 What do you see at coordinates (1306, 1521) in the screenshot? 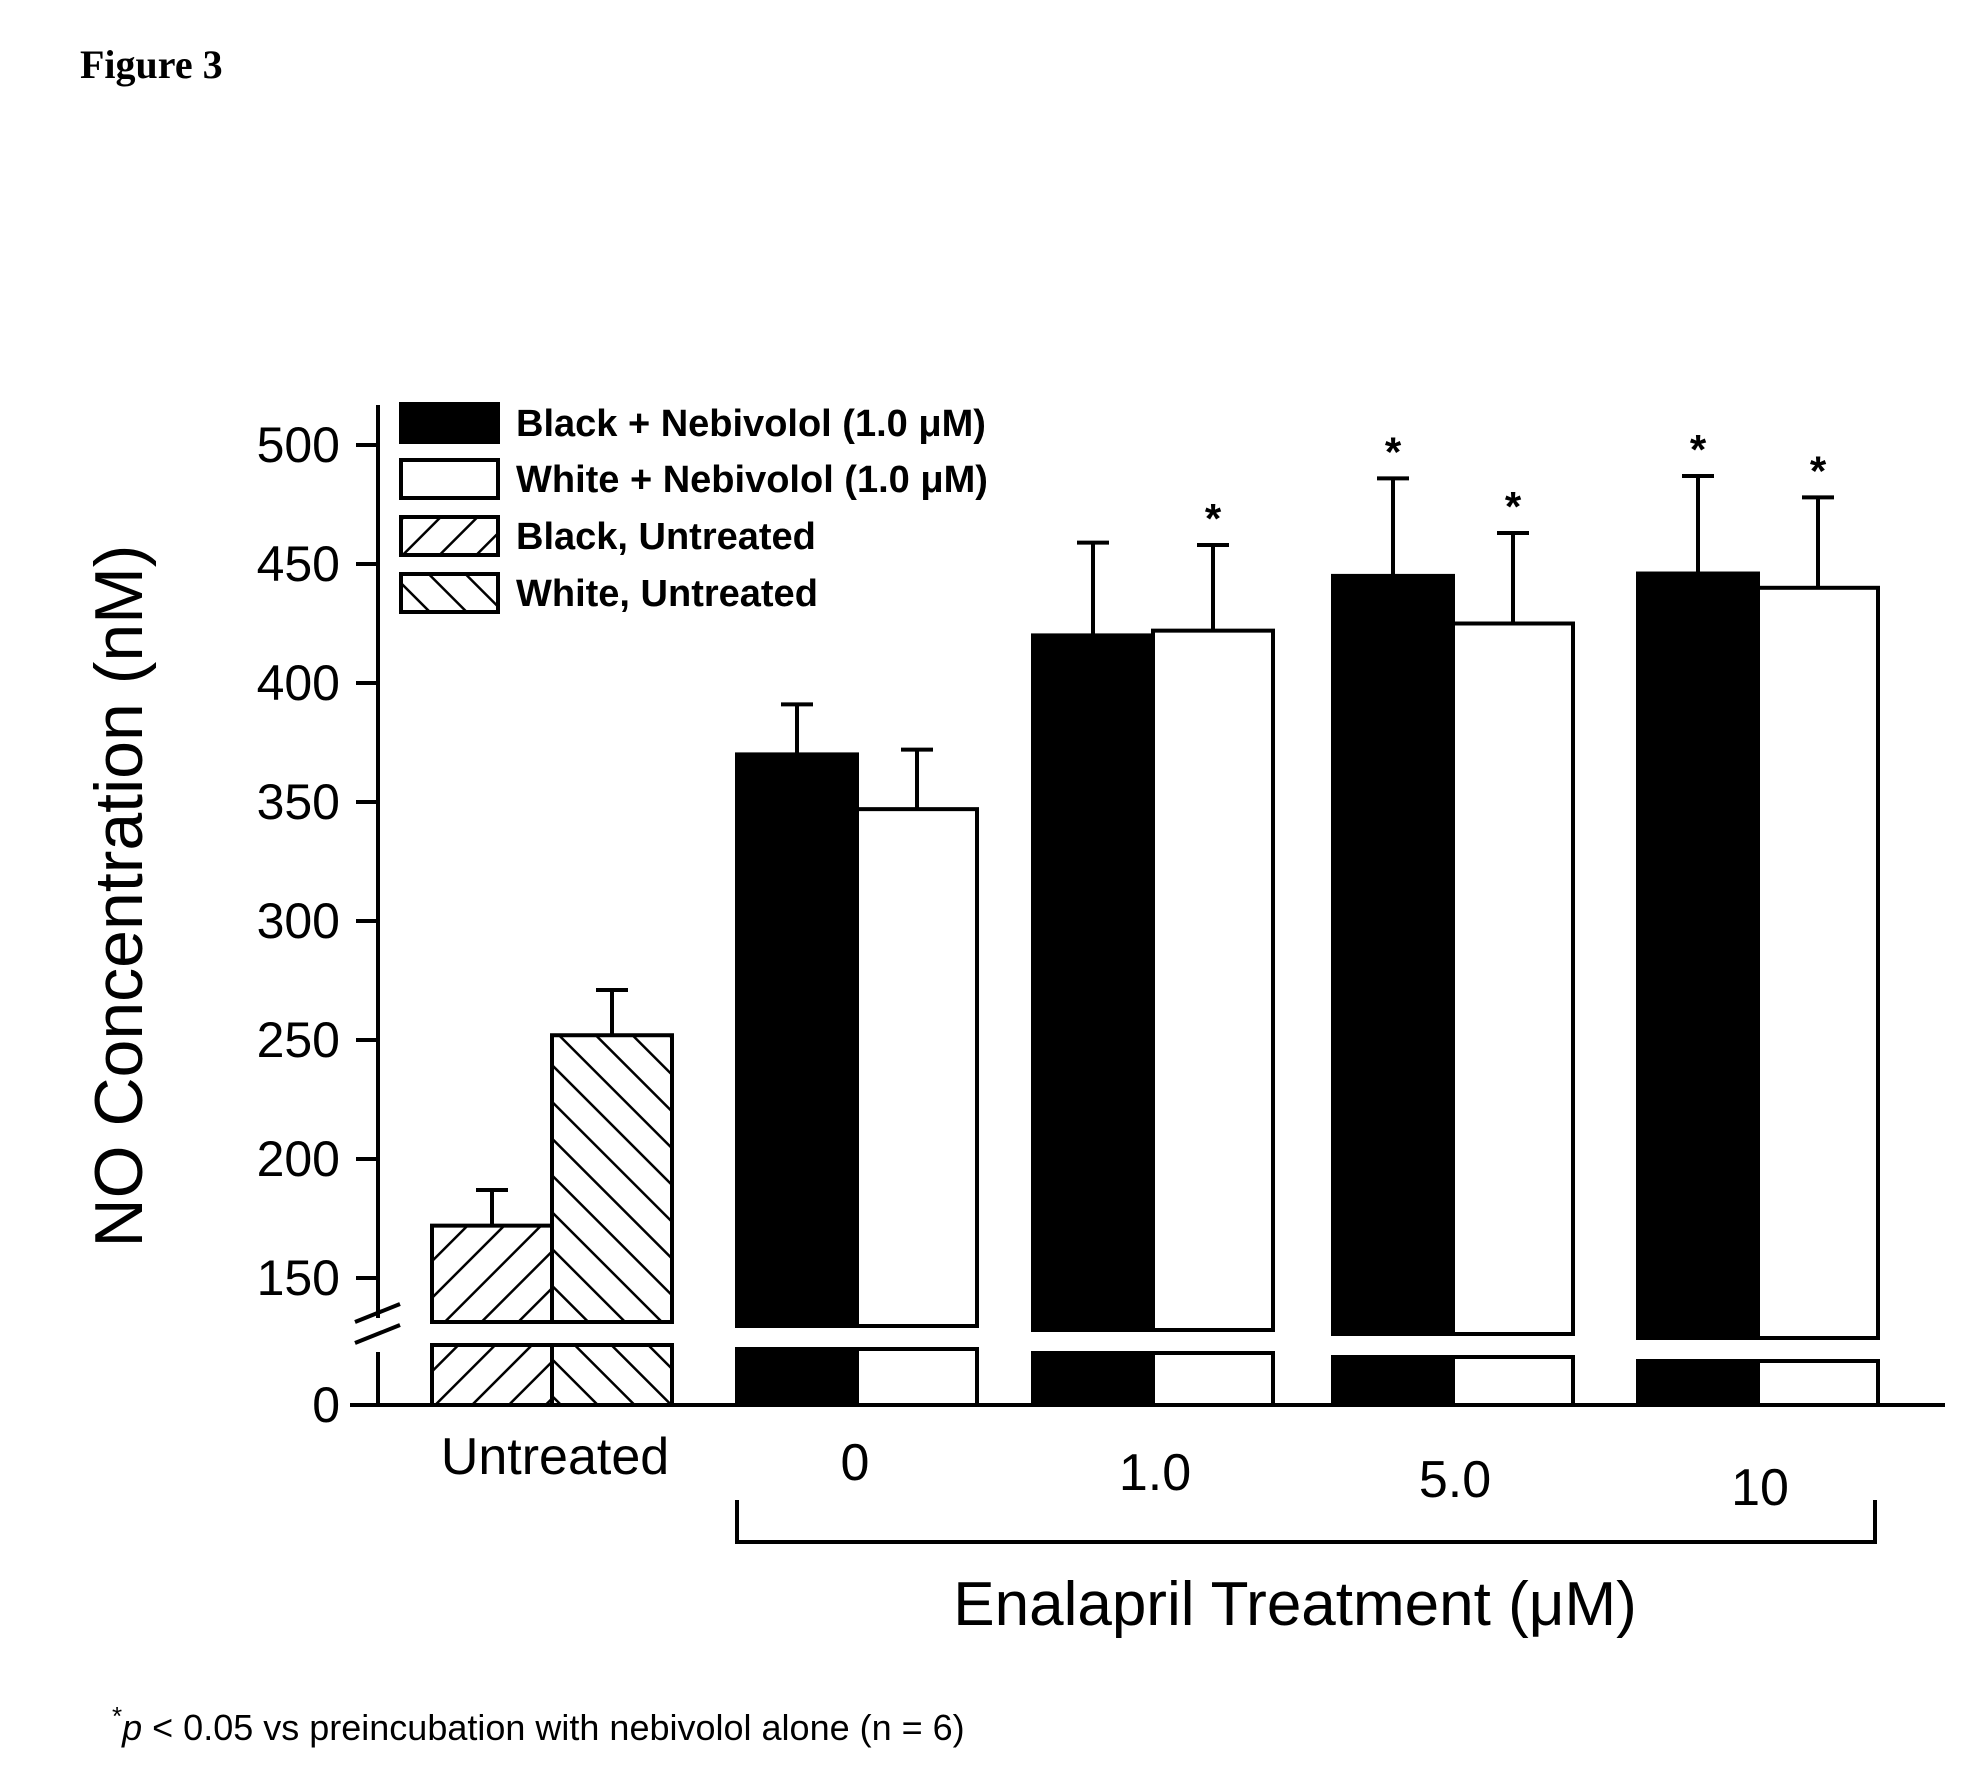
I see `enalapril-bracket` at bounding box center [1306, 1521].